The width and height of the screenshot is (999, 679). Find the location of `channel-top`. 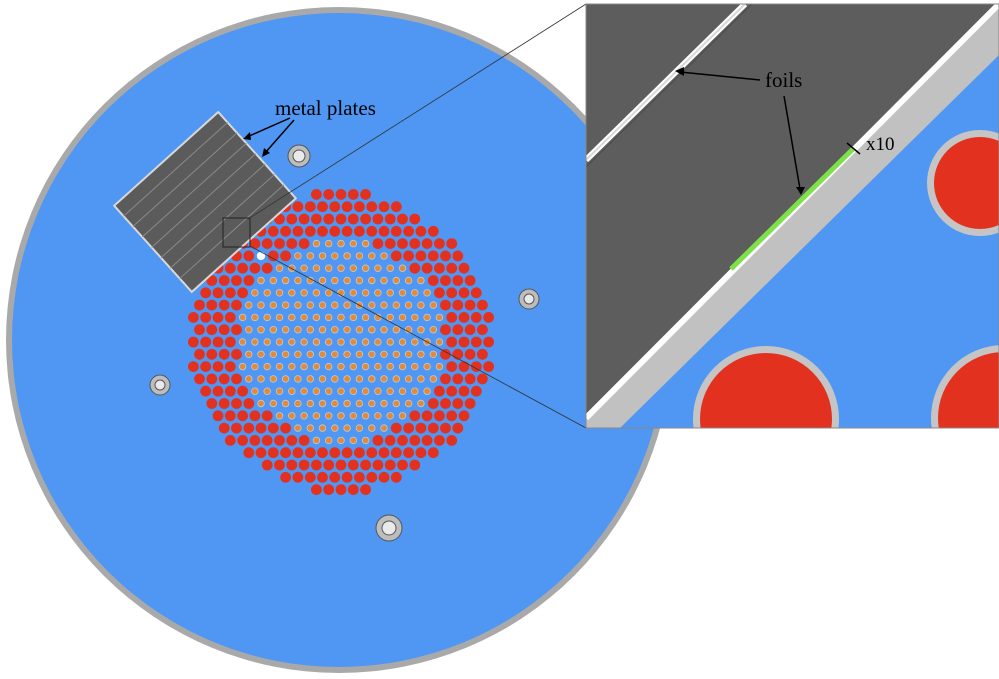

channel-top is located at coordinates (299, 156).